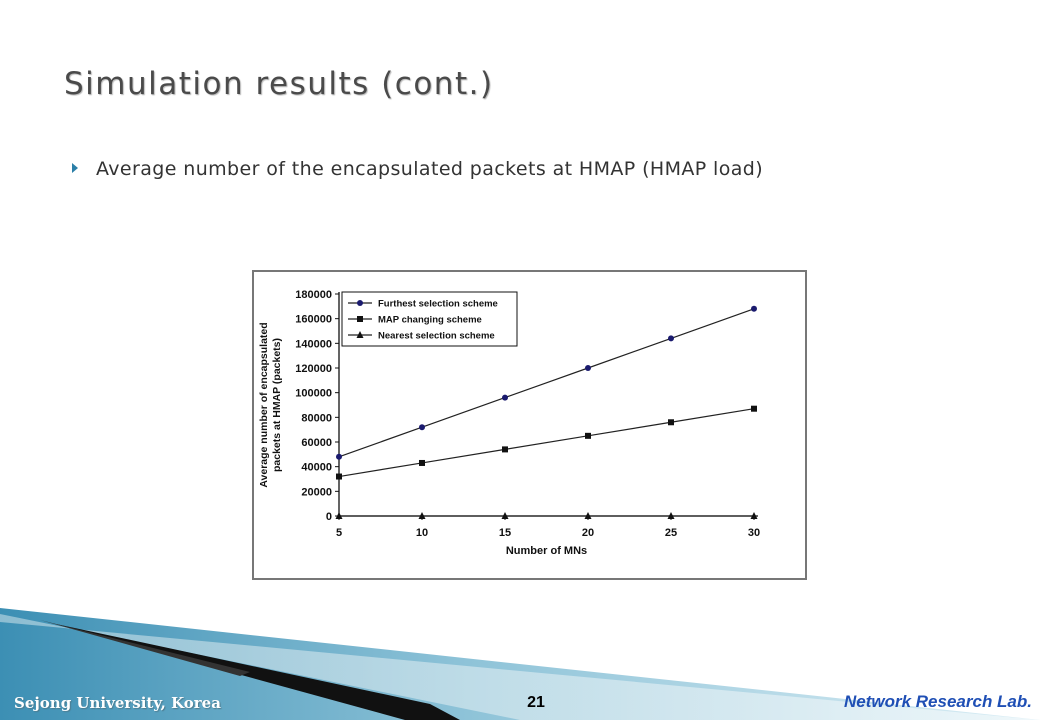 The width and height of the screenshot is (1040, 720). I want to click on x-tick-label: 10, so click(422, 533).